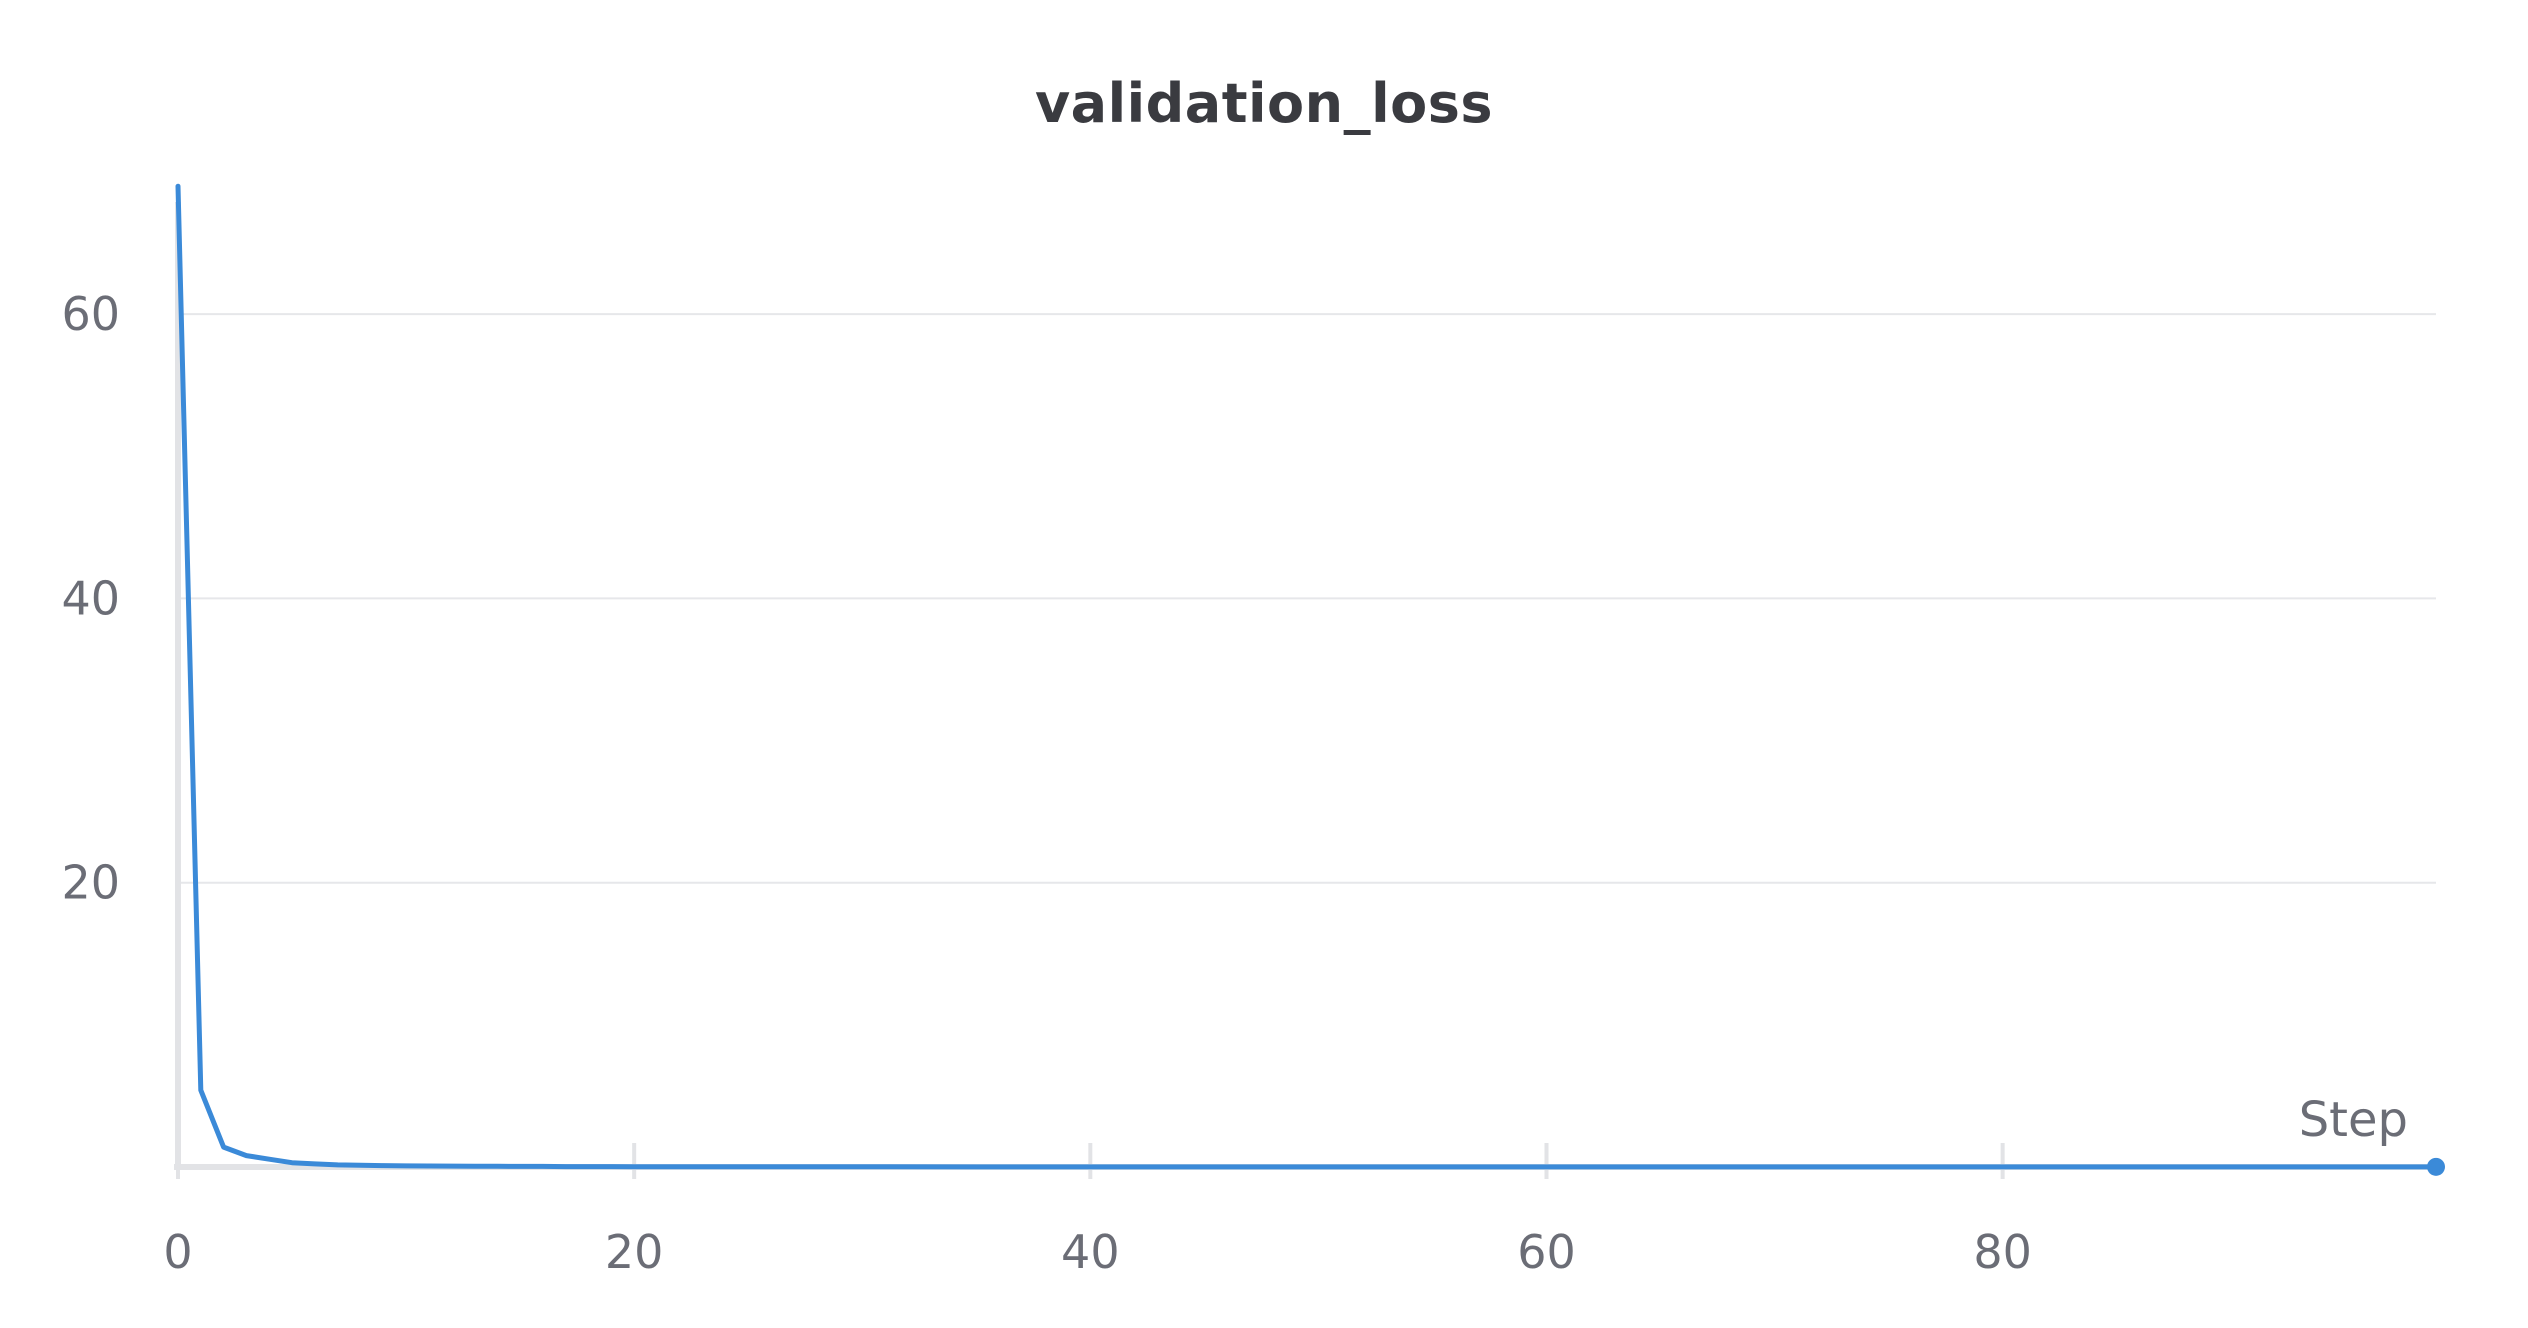 The width and height of the screenshot is (2528, 1328). Describe the element at coordinates (177, 1252) in the screenshot. I see `x-tick-label: 0` at that location.